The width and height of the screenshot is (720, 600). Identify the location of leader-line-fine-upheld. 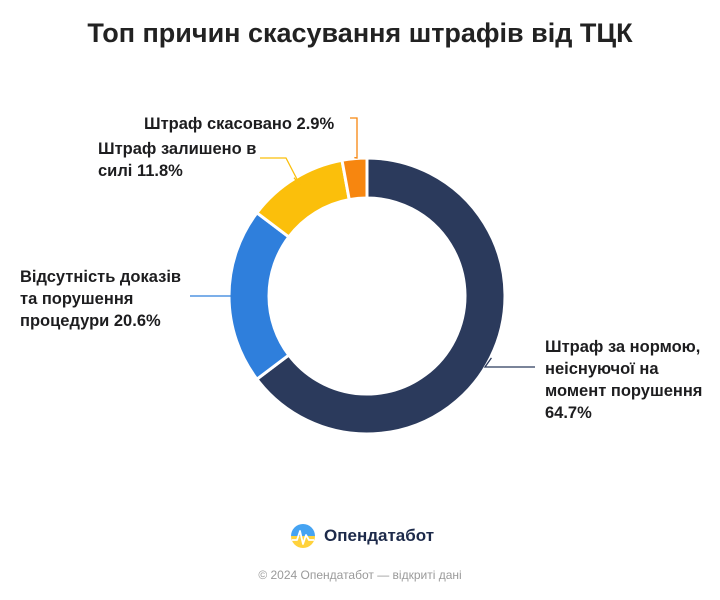
(280, 171).